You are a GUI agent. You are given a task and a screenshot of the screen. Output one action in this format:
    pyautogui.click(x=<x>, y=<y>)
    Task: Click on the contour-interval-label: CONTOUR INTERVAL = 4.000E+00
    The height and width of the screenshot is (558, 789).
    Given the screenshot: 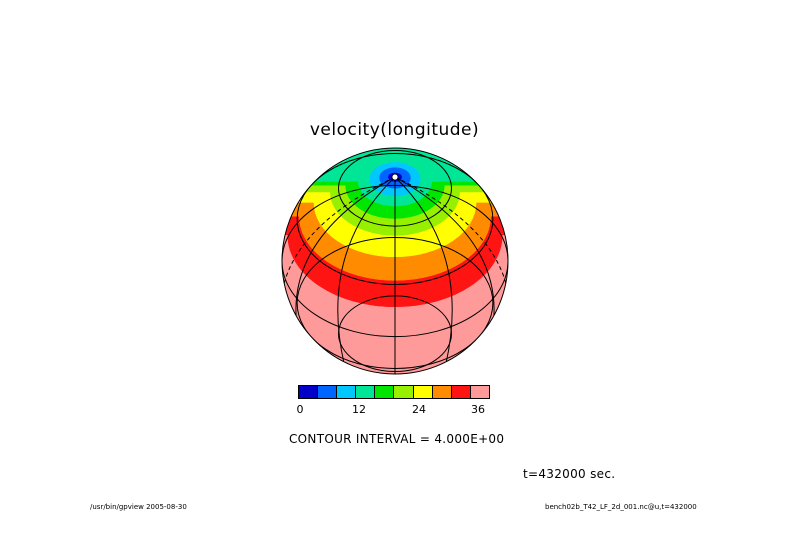 What is the action you would take?
    pyautogui.click(x=397, y=439)
    